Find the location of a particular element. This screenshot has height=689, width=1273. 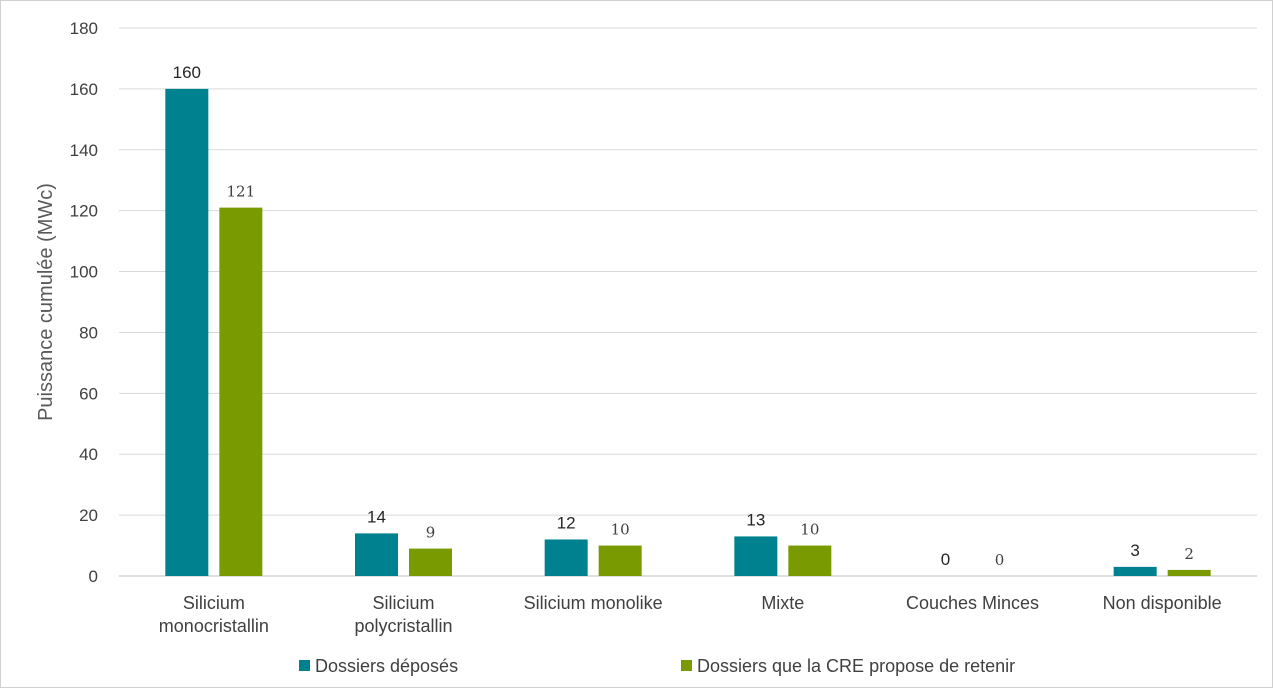

y-tick-label: 20 is located at coordinates (88, 515).